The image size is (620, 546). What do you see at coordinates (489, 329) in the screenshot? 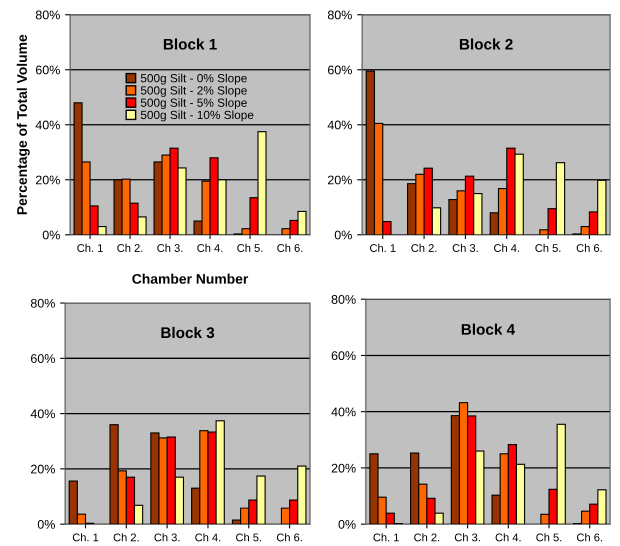
I see `text: Block 4` at bounding box center [489, 329].